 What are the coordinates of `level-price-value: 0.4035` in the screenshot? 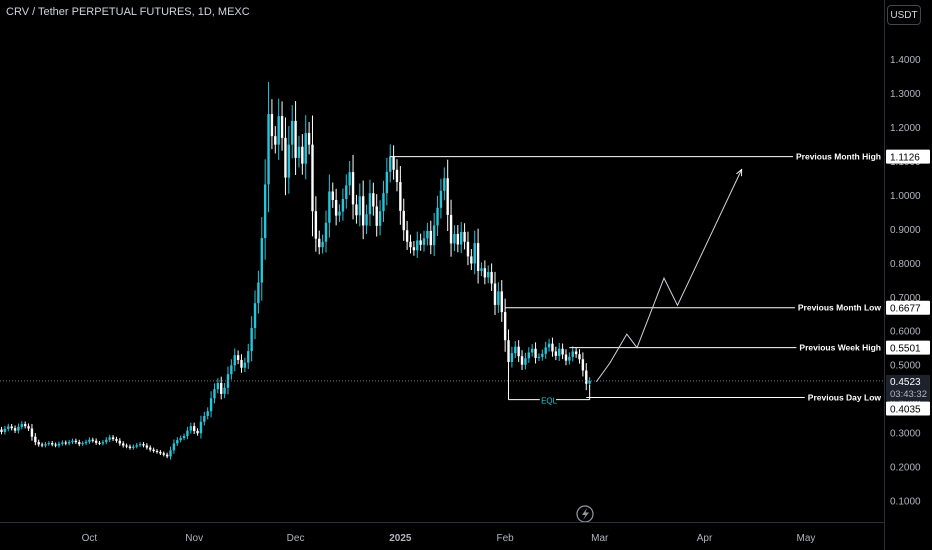 It's located at (905, 409).